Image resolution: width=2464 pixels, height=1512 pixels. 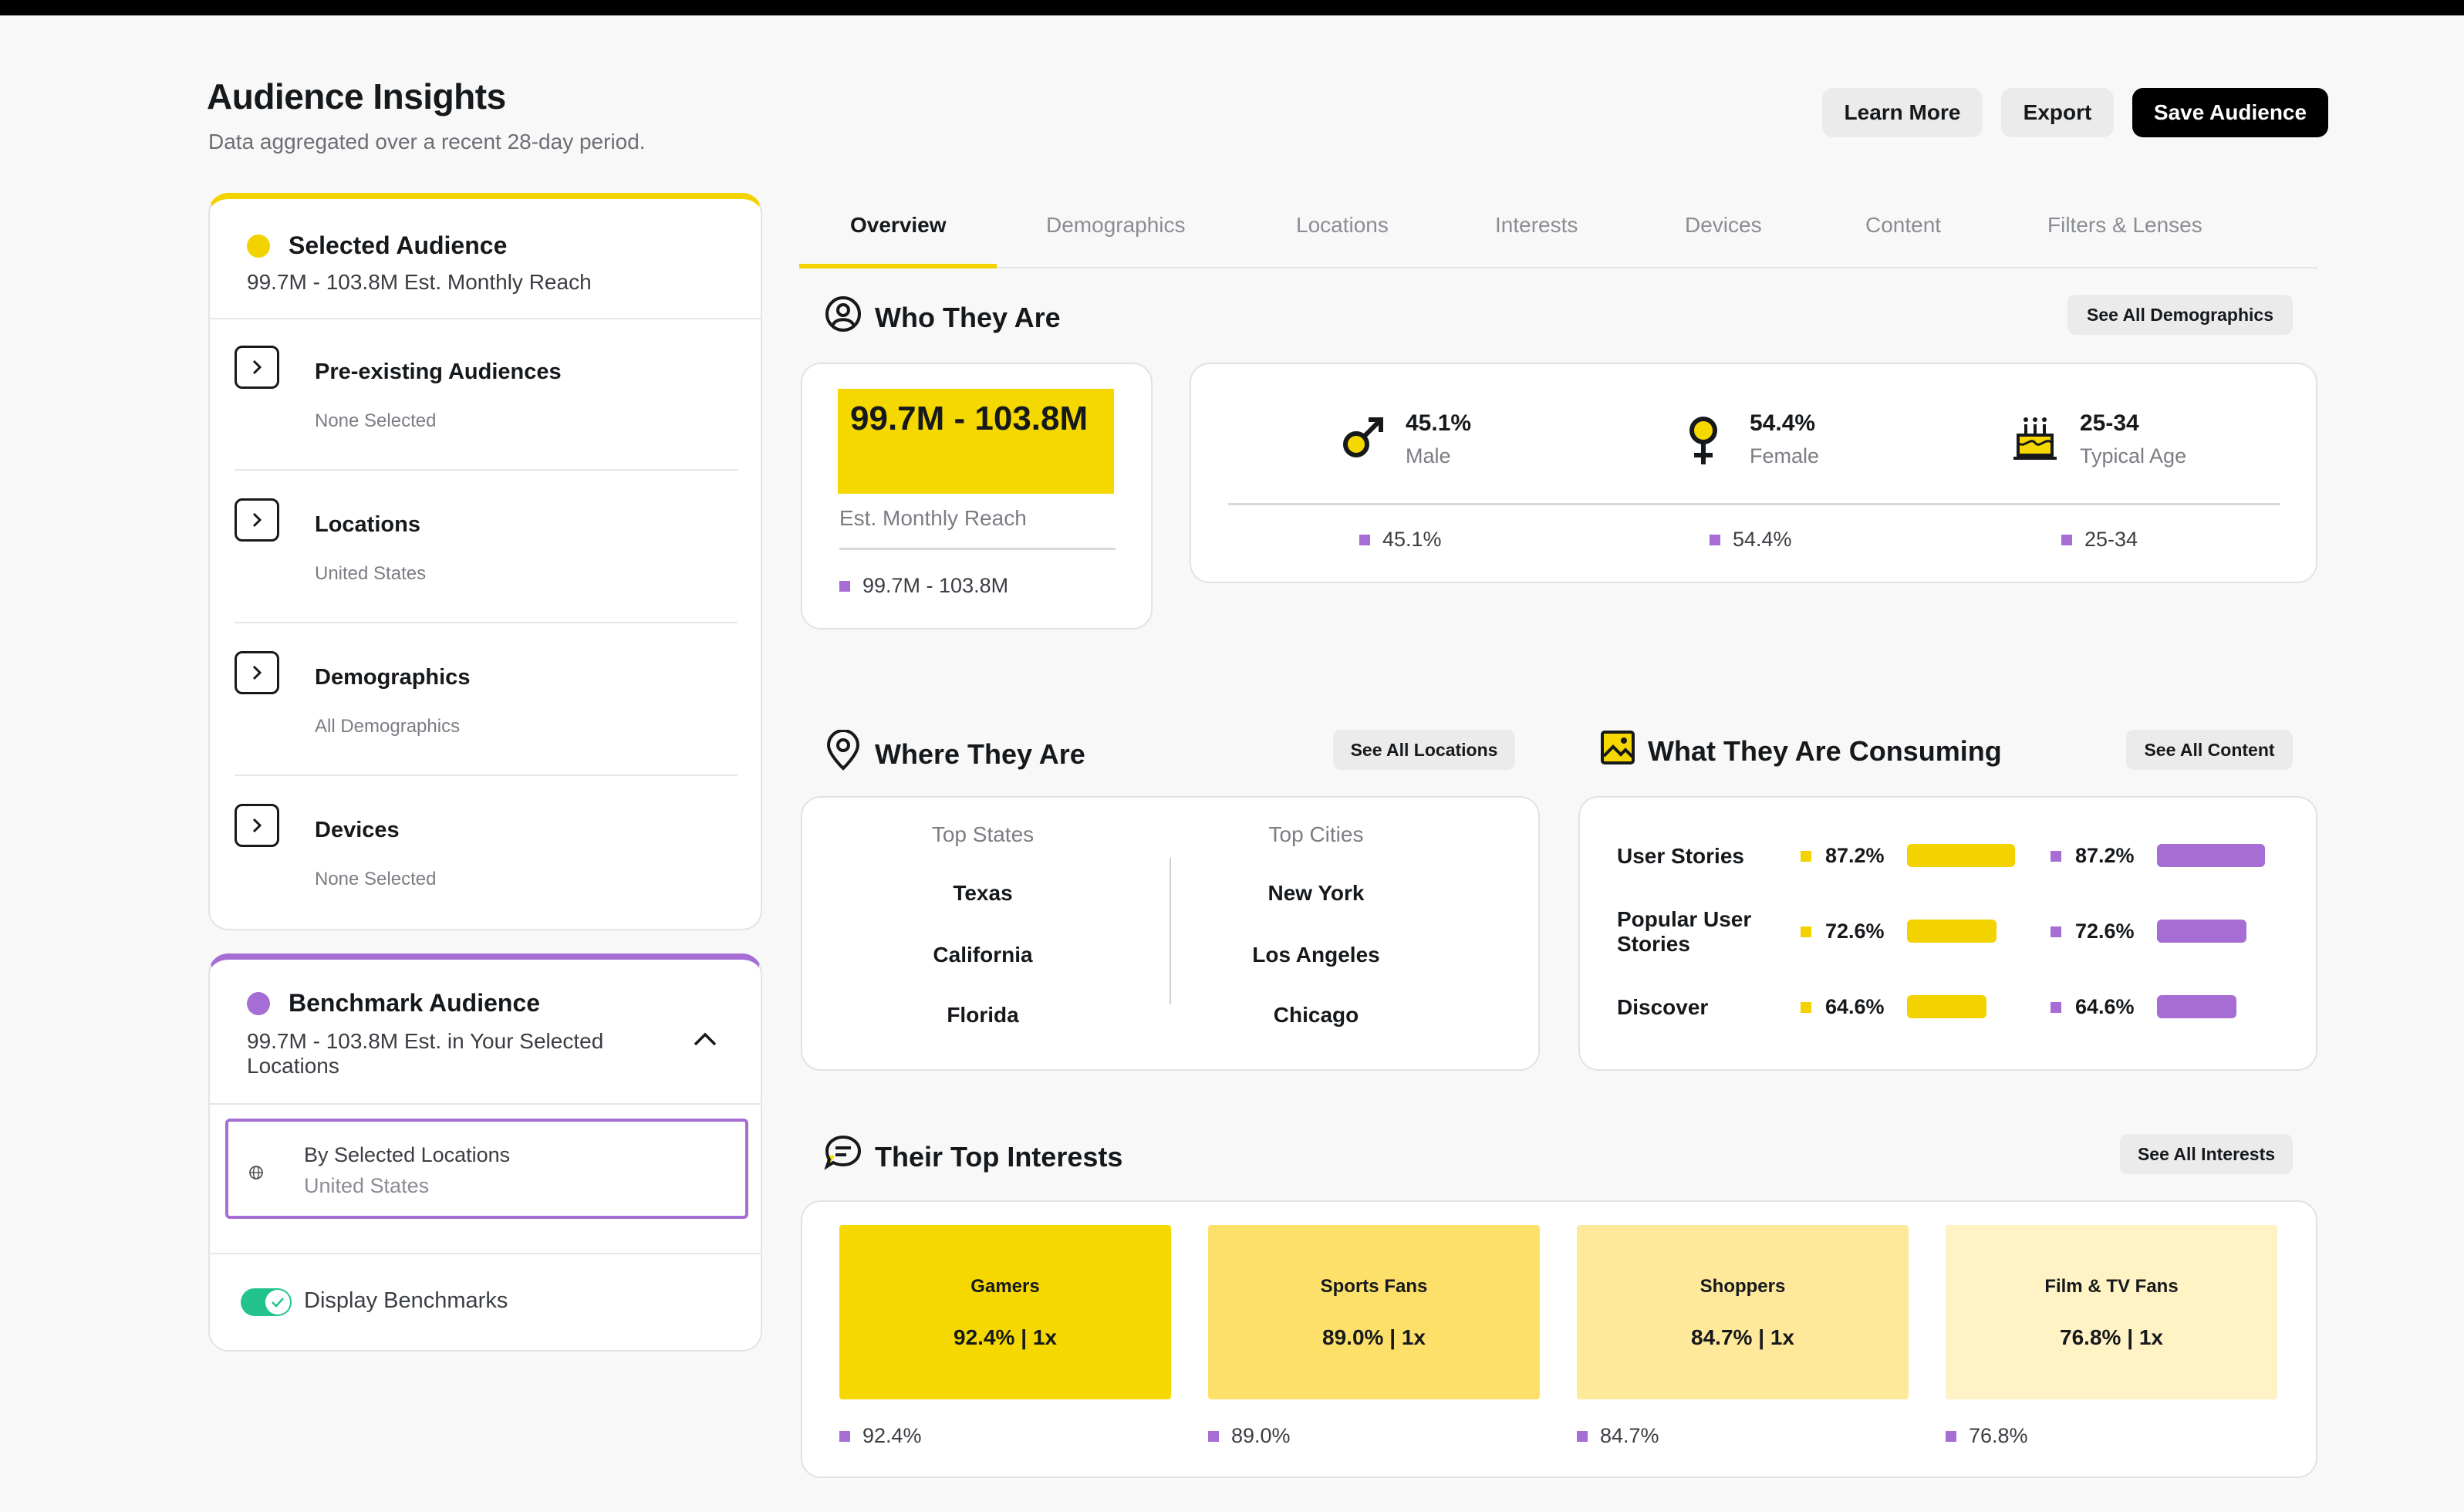 What do you see at coordinates (1005, 1337) in the screenshot?
I see `interest-stat: 92.4% | 1x` at bounding box center [1005, 1337].